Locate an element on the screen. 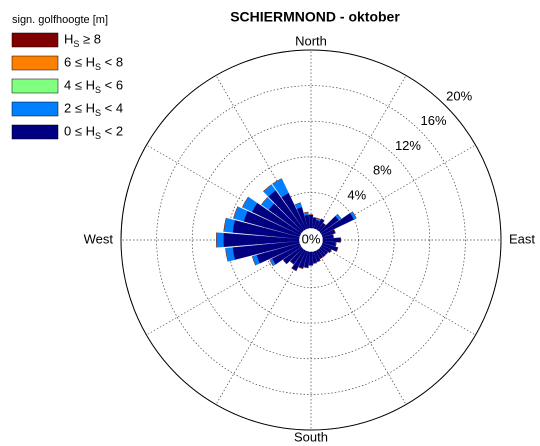 The width and height of the screenshot is (540, 446). direction-label: East is located at coordinates (522, 238).